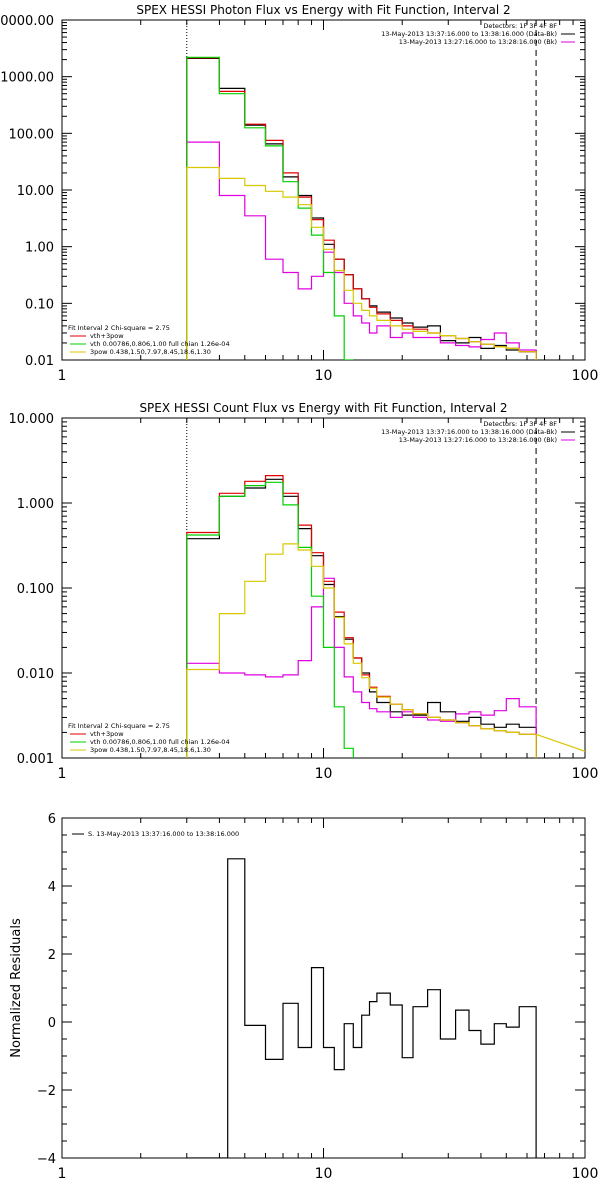  Describe the element at coordinates (560, 742) in the screenshot. I see `series-3pow-tail` at that location.